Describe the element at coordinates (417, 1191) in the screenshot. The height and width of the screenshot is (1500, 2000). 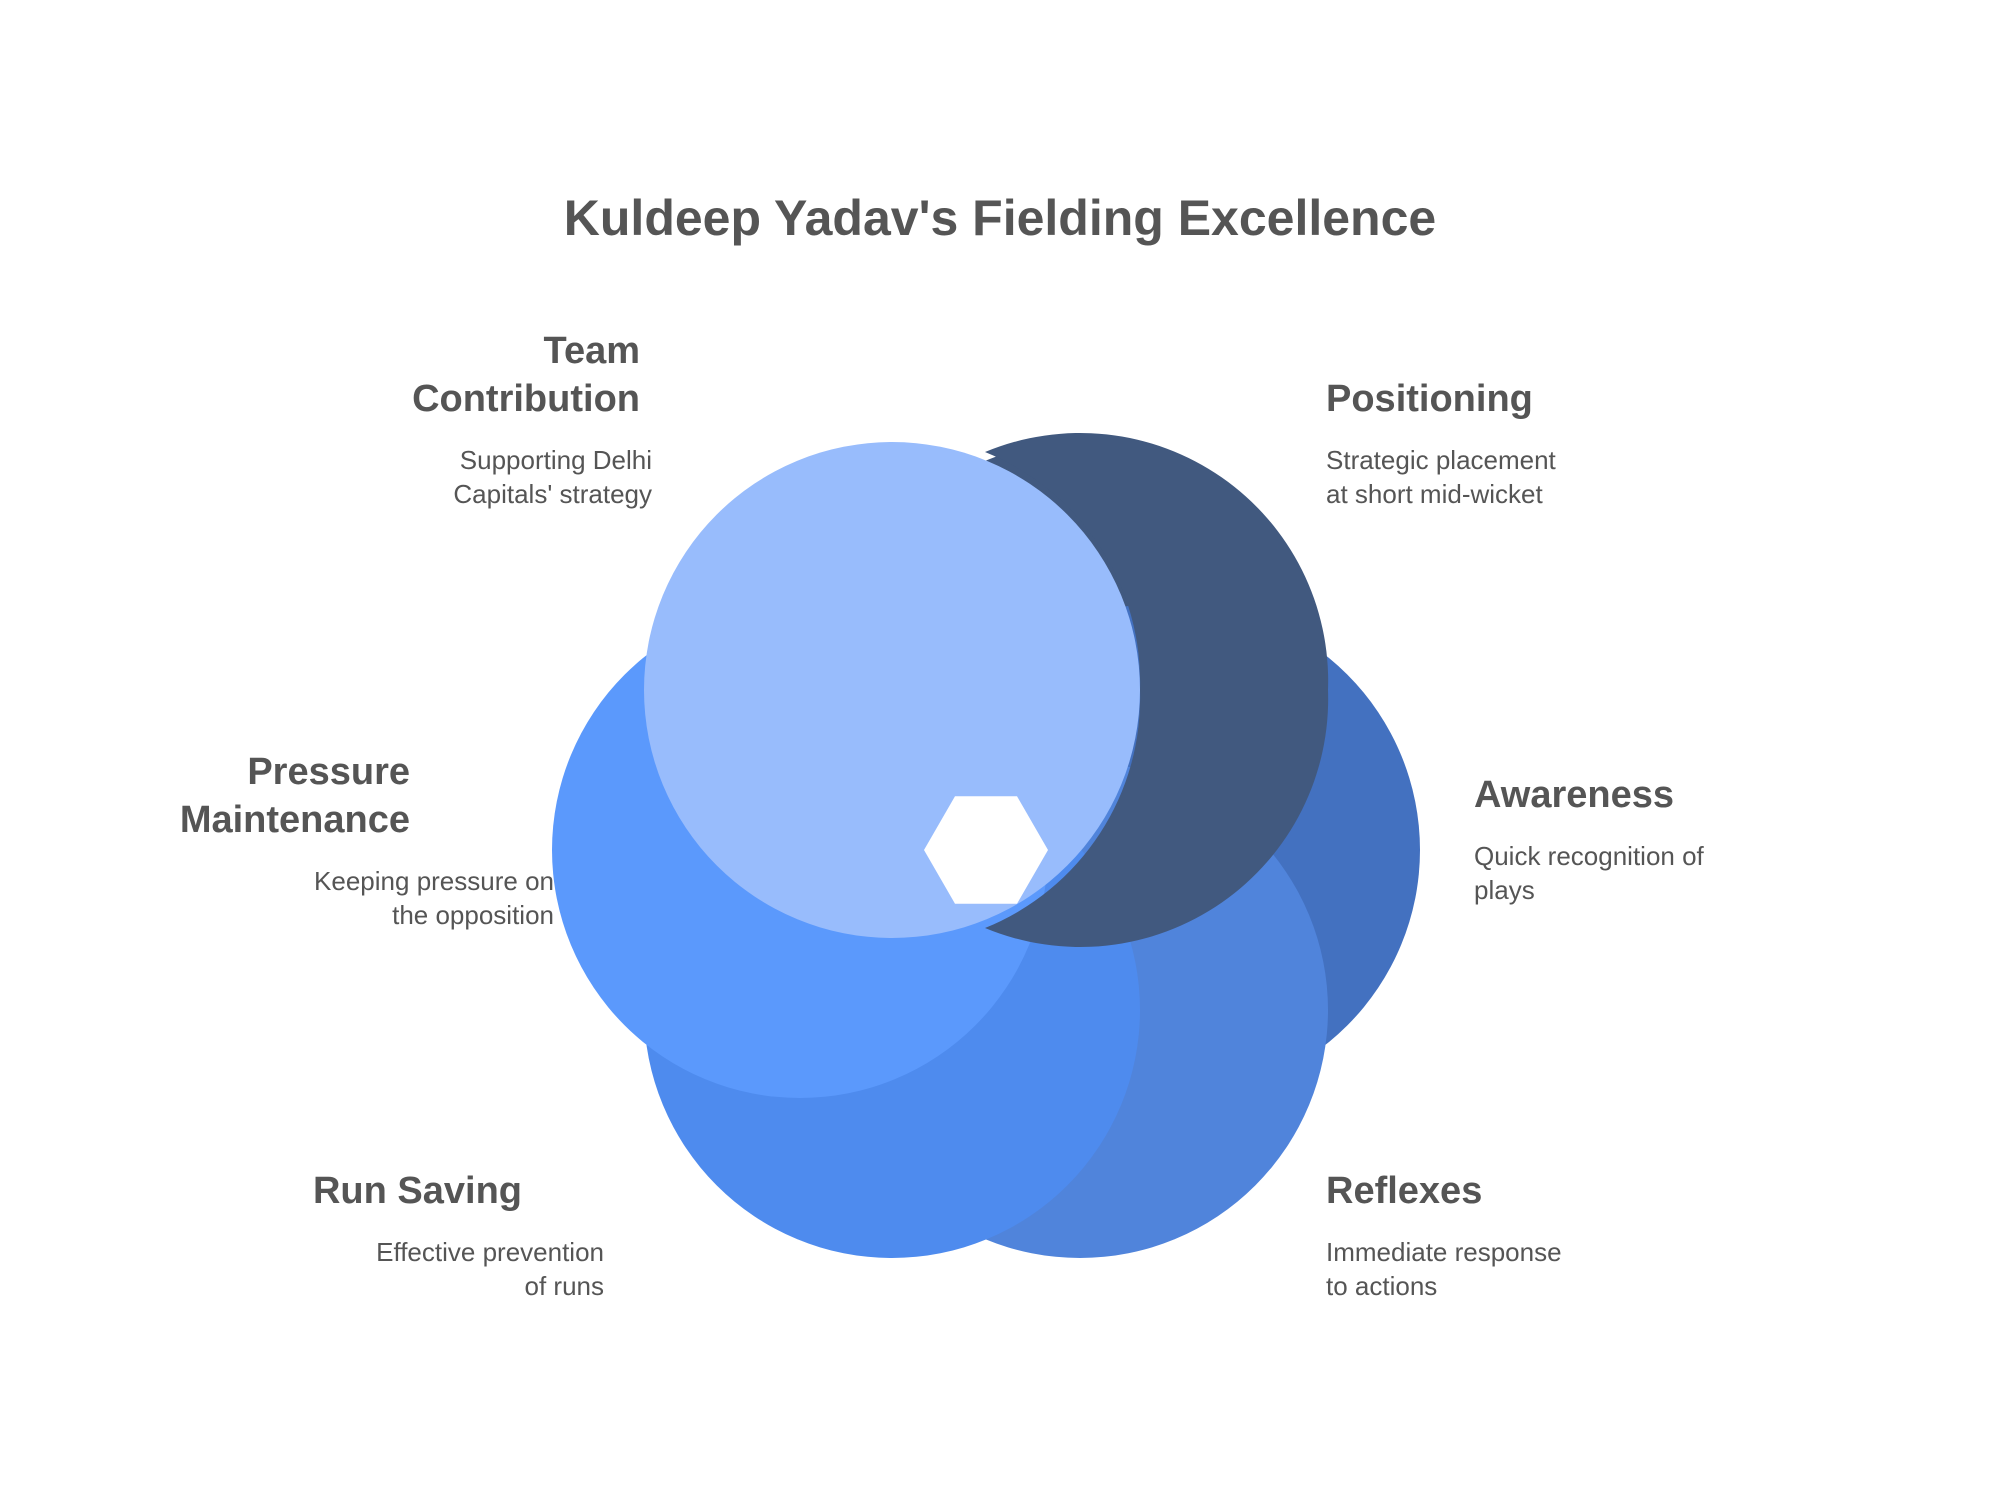
I see `run-saving-heading: Run Saving` at that location.